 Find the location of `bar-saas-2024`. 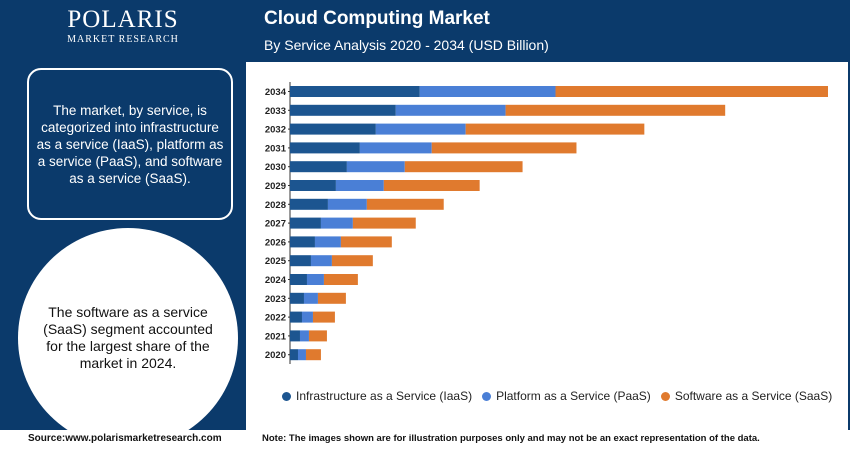

bar-saas-2024 is located at coordinates (340, 279).